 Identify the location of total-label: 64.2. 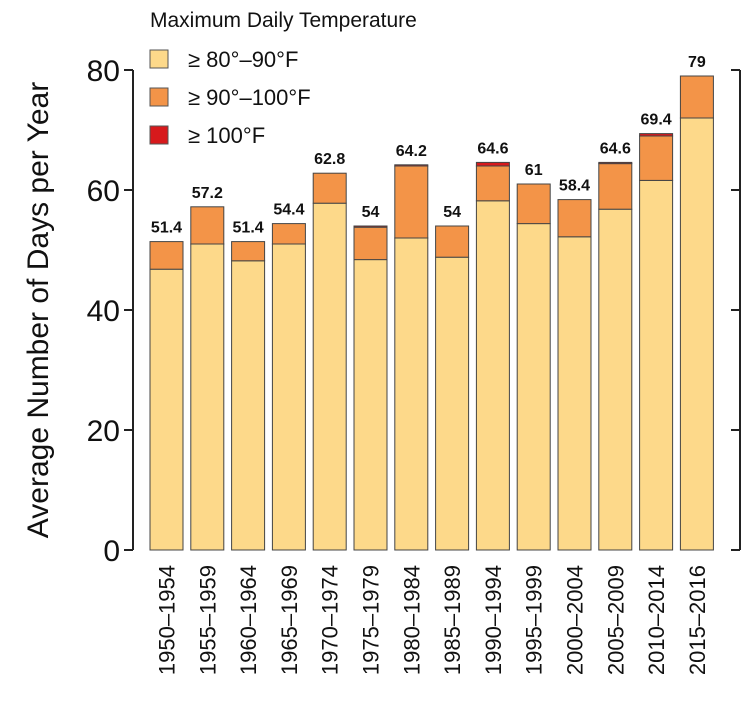
(411, 151).